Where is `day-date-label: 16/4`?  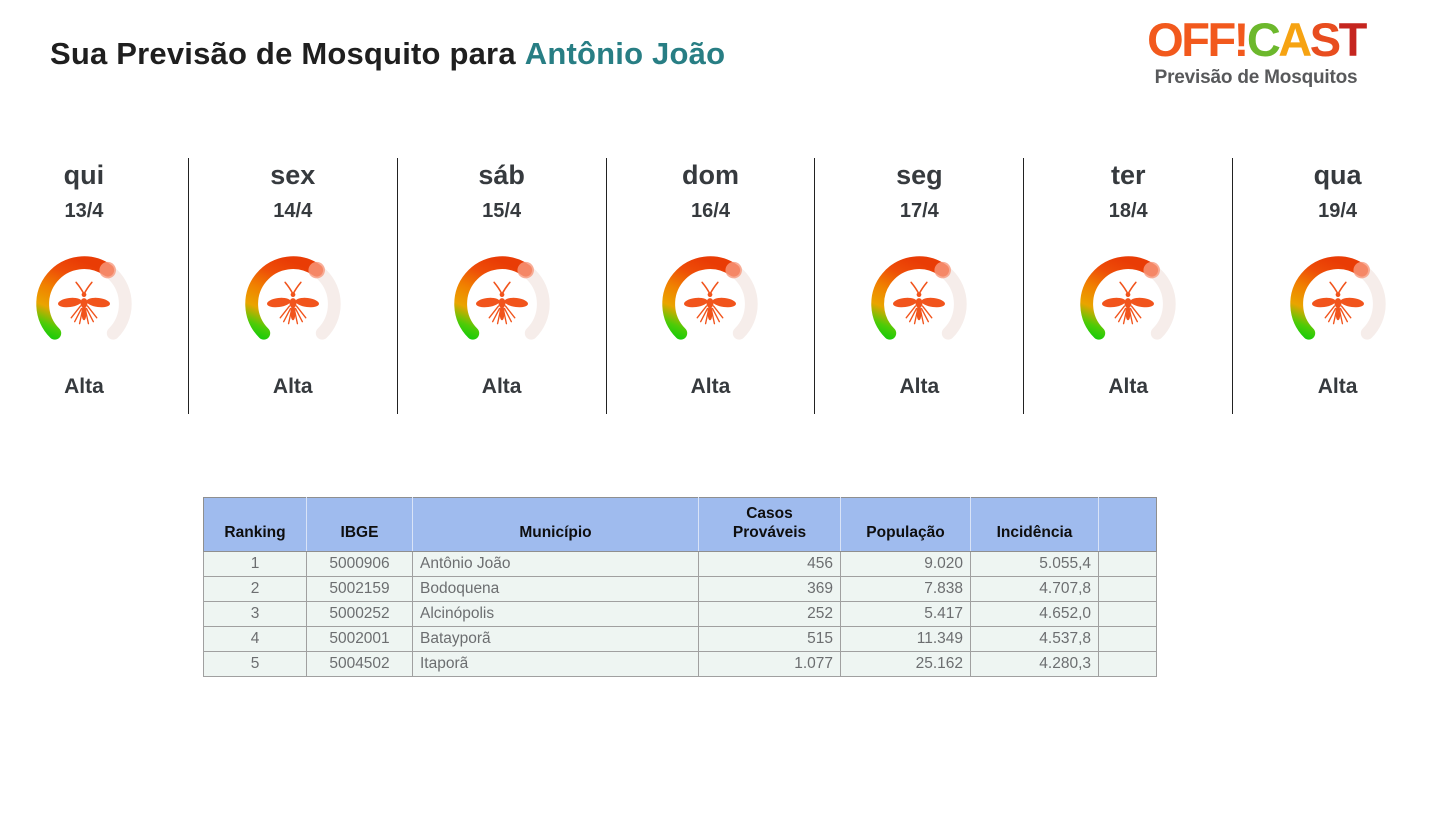
day-date-label: 16/4 is located at coordinates (710, 211).